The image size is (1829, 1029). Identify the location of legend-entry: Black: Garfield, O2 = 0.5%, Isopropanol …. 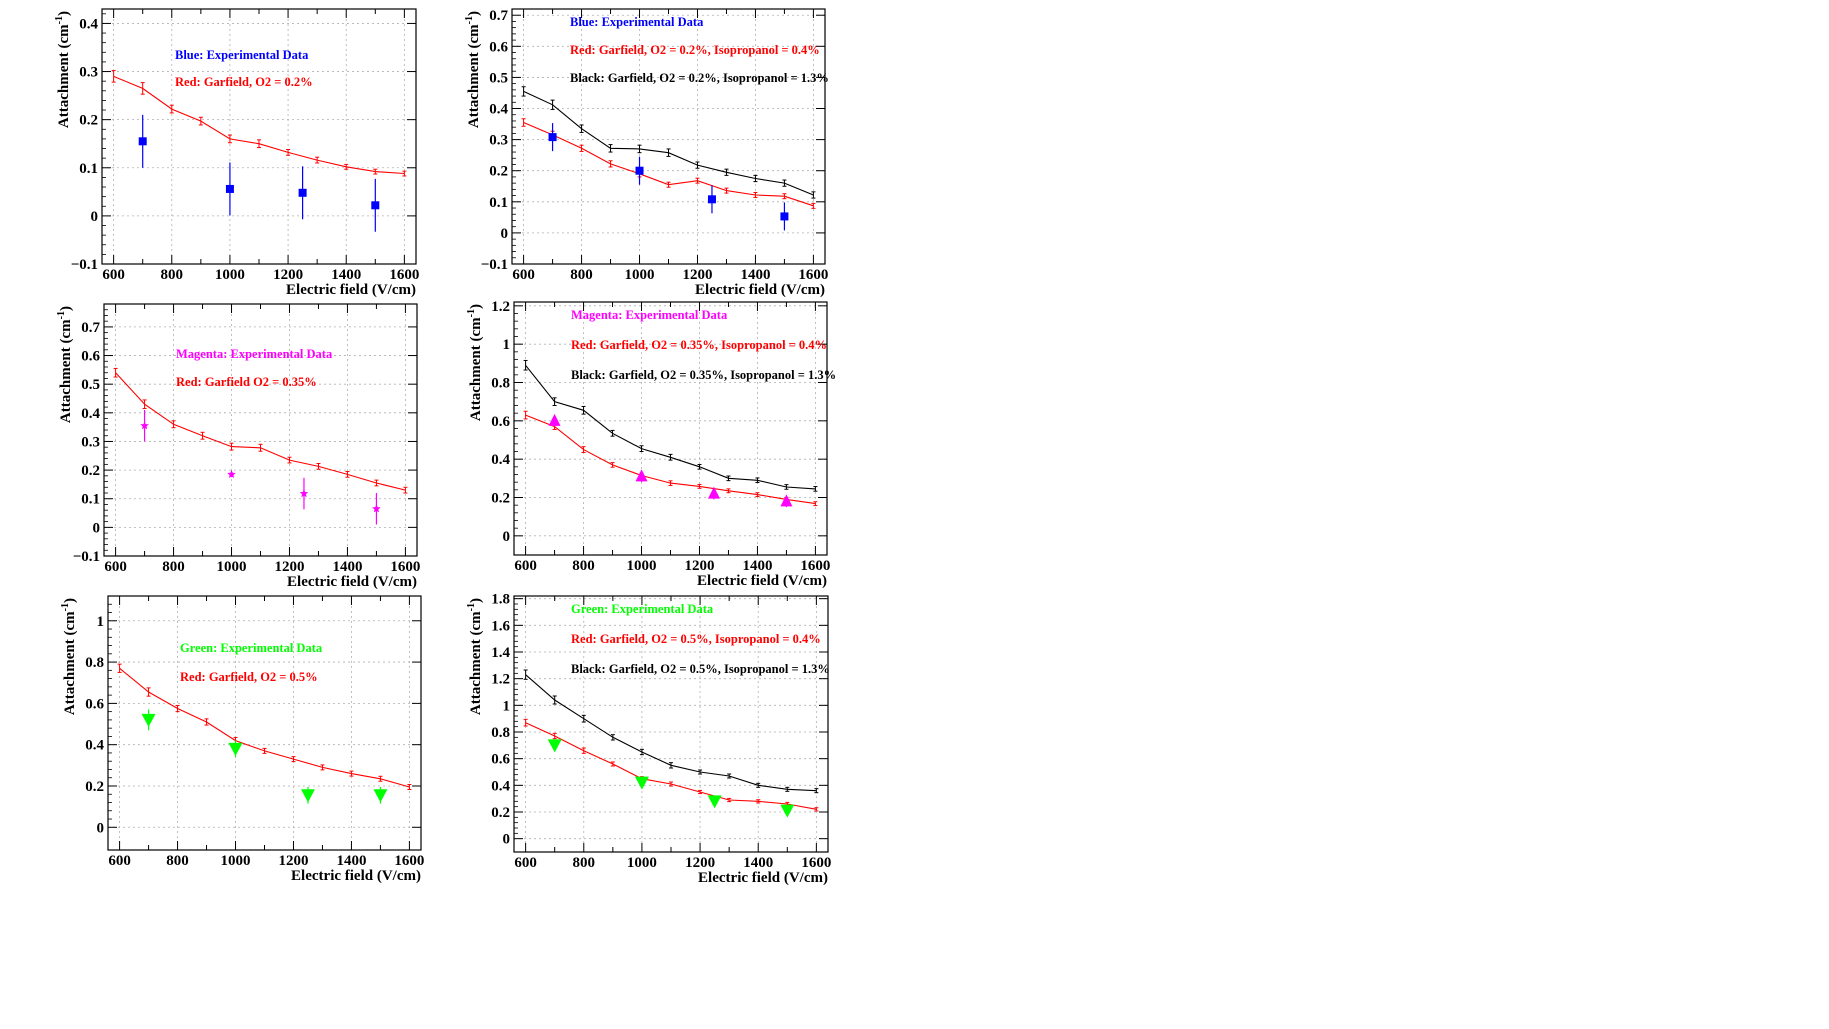
(700, 669).